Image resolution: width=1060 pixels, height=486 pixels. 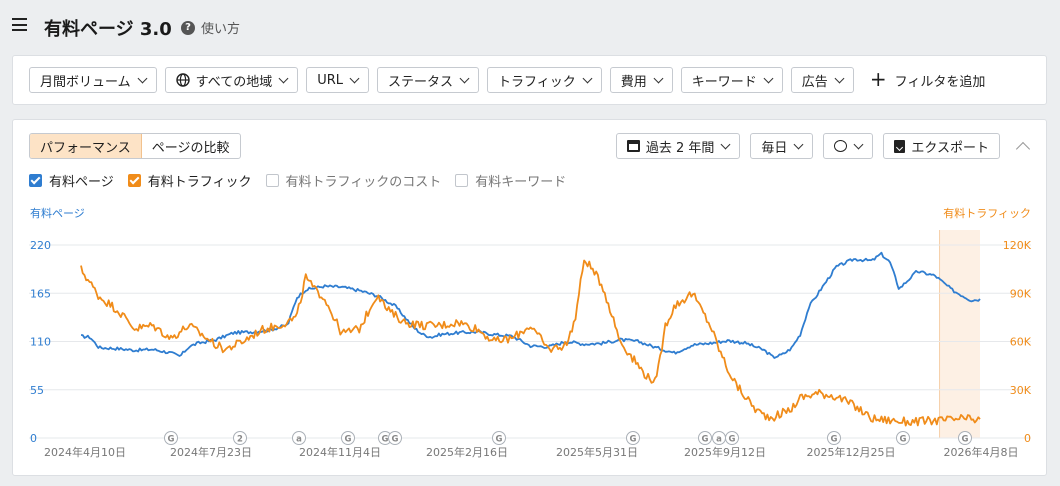 I want to click on legend-paid-traffic: 有料トラフィック, so click(x=189, y=180).